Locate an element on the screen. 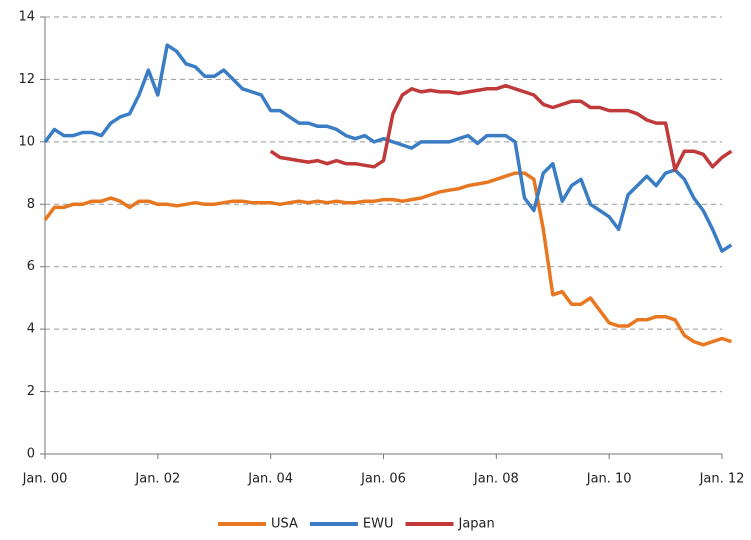  y-tick-label: 0 is located at coordinates (31, 454).